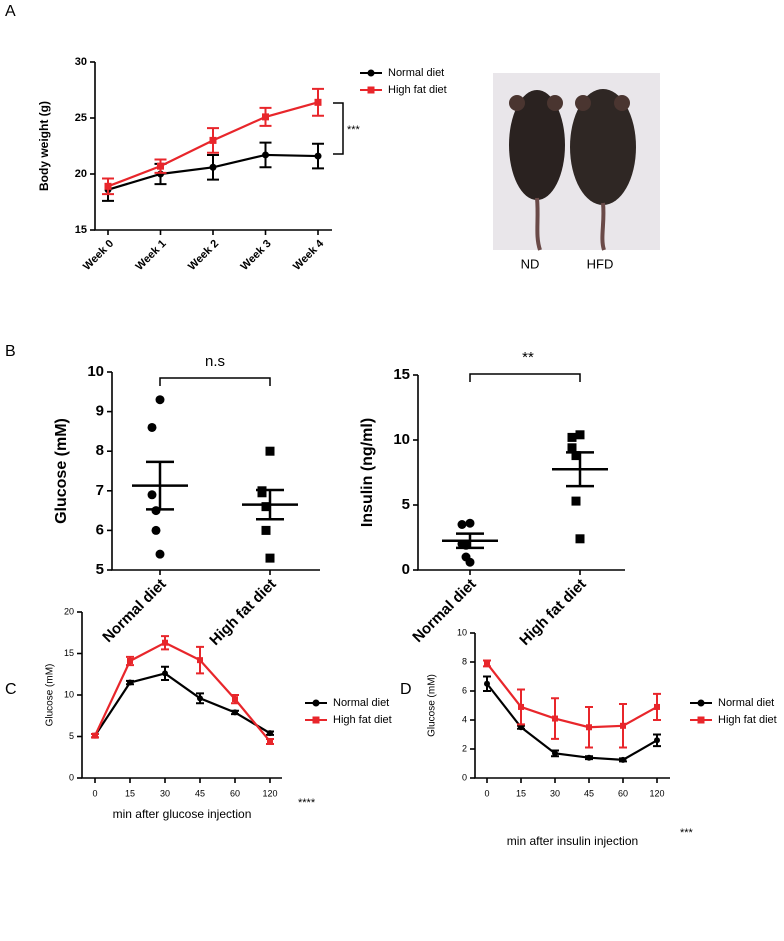  What do you see at coordinates (200, 793) in the screenshot?
I see `x-tick-label: 45` at bounding box center [200, 793].